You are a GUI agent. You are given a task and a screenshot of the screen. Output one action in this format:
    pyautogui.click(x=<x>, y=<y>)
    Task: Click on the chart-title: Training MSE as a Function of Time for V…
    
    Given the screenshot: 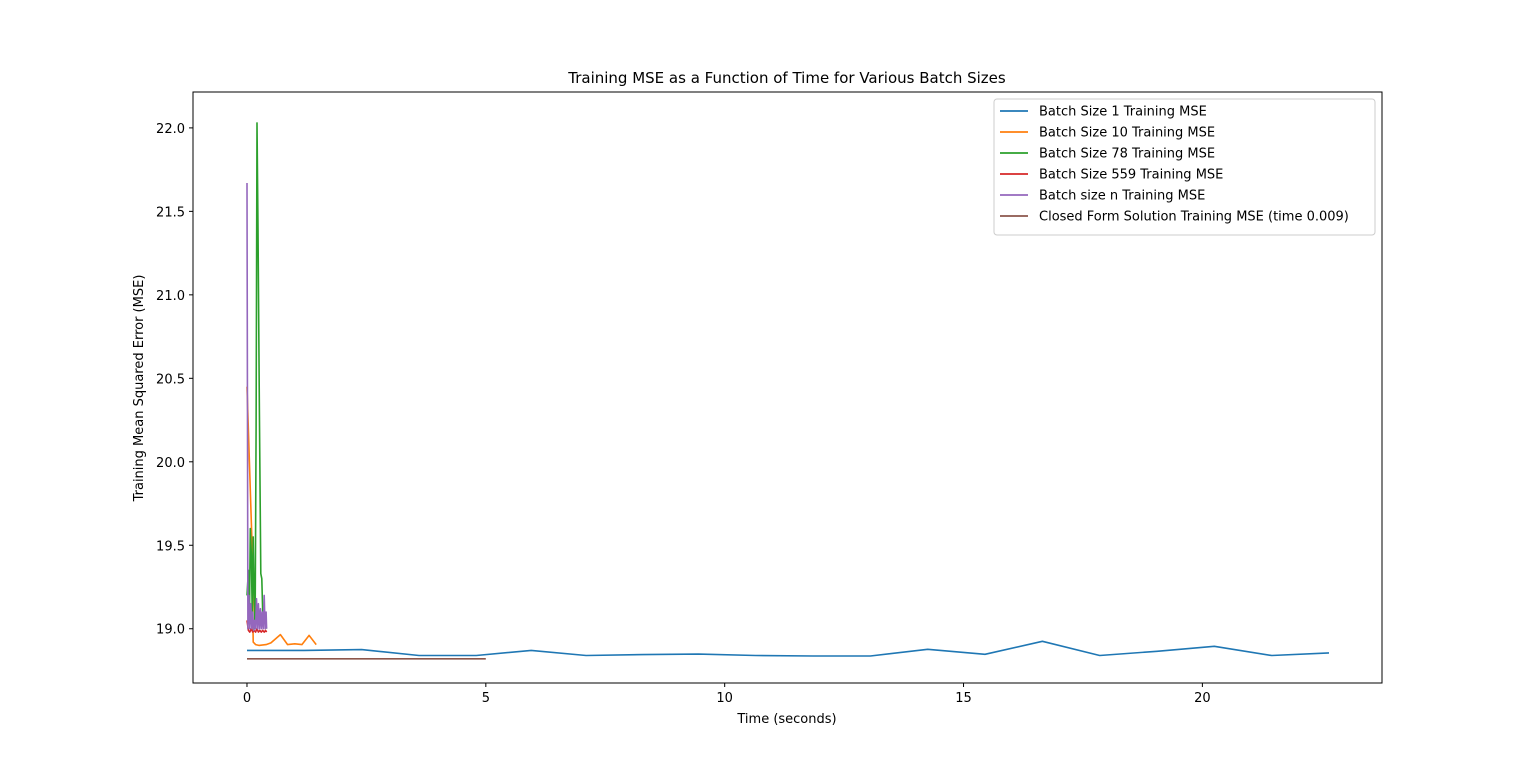 What is the action you would take?
    pyautogui.click(x=786, y=78)
    